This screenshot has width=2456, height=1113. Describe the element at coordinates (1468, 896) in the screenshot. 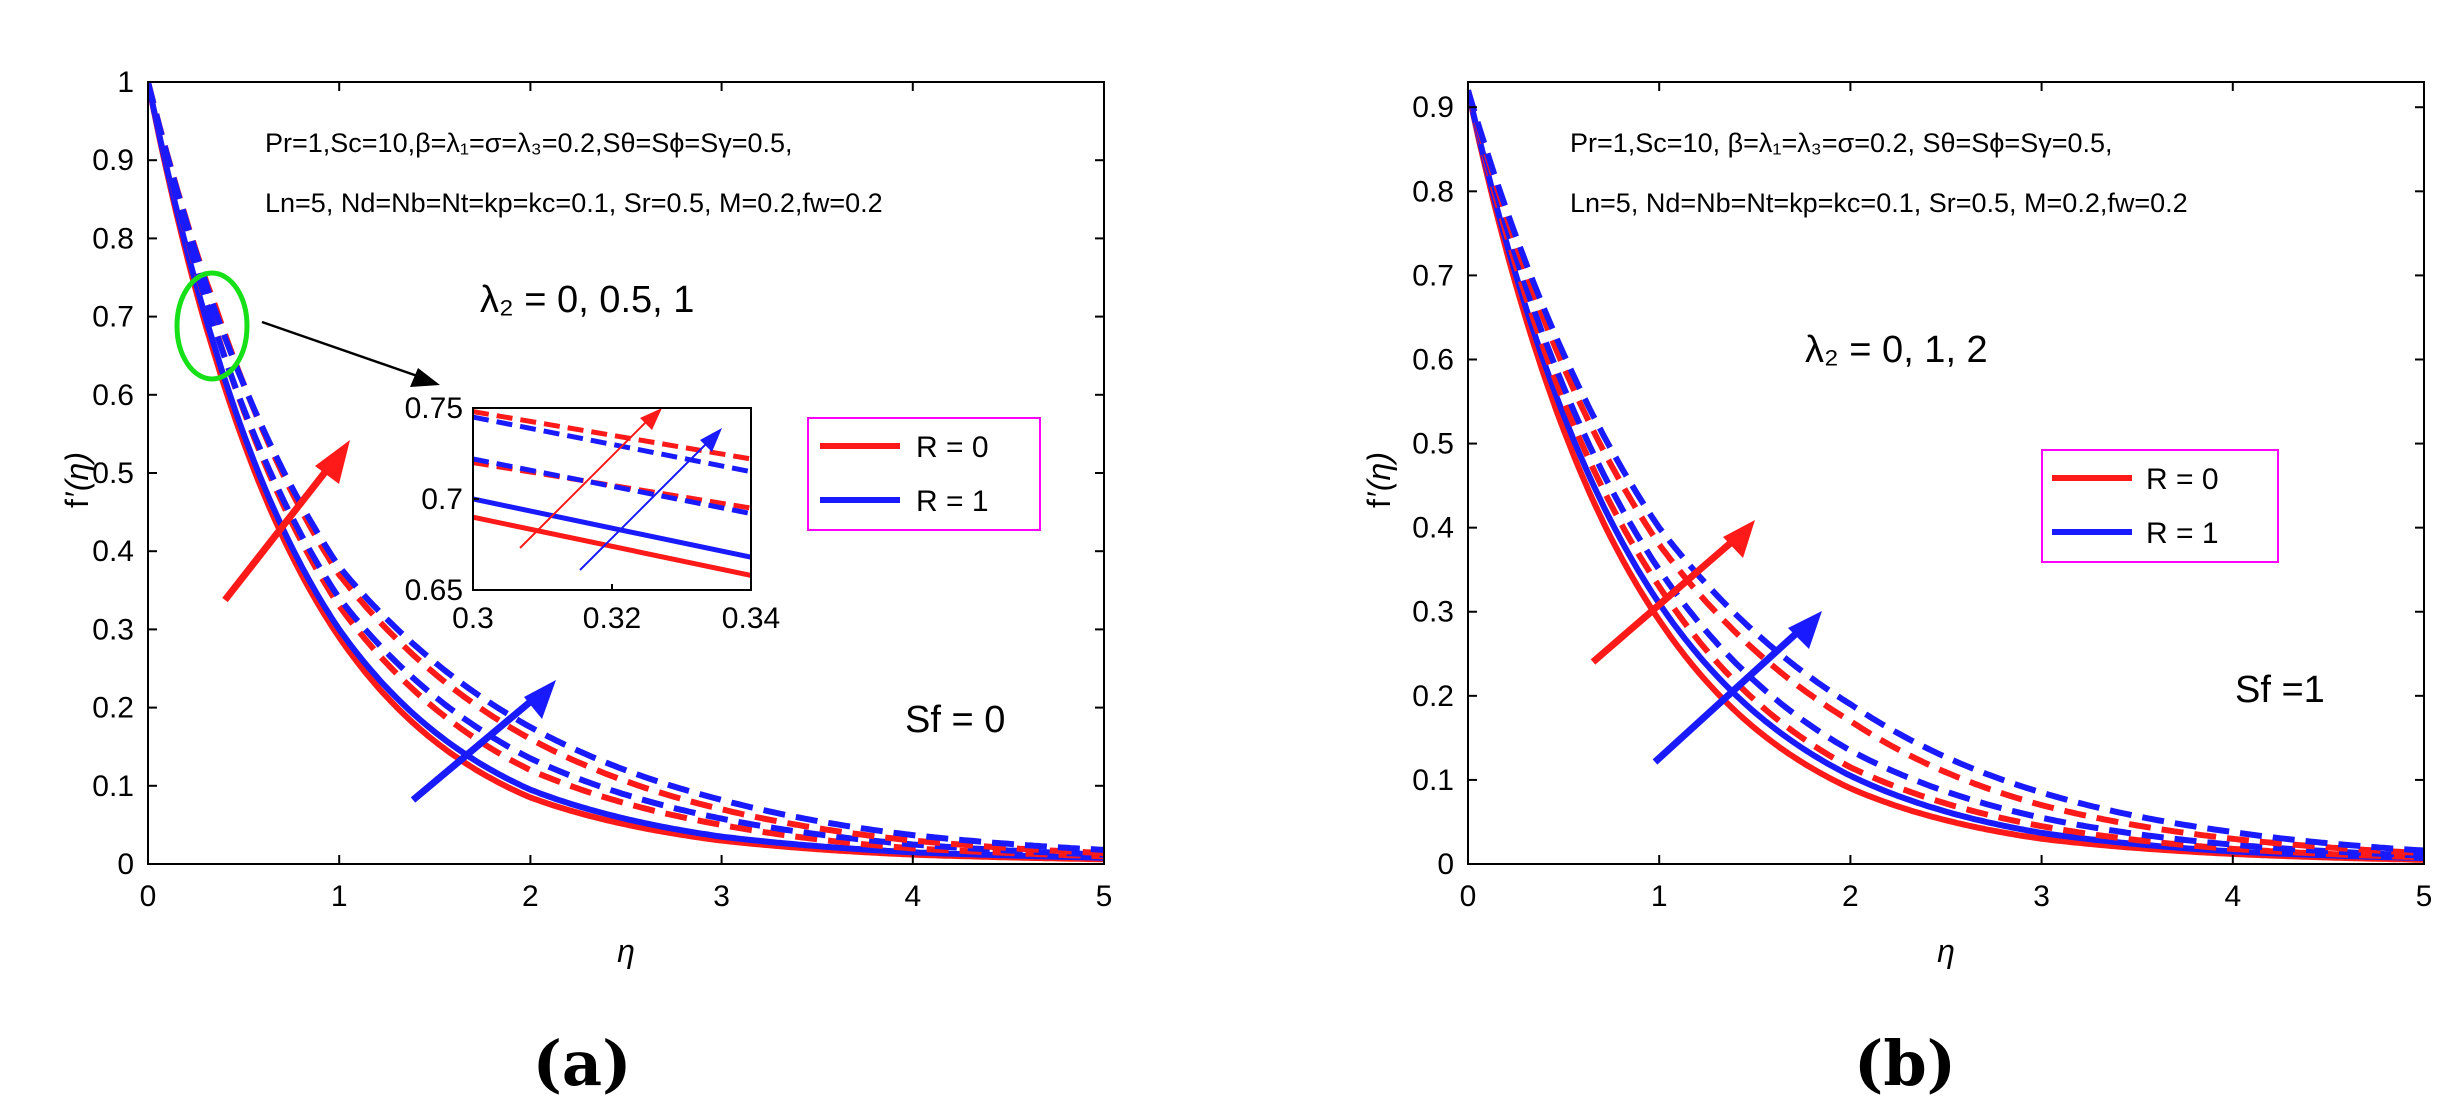

I see `panel-b-xtick-label: 0` at that location.